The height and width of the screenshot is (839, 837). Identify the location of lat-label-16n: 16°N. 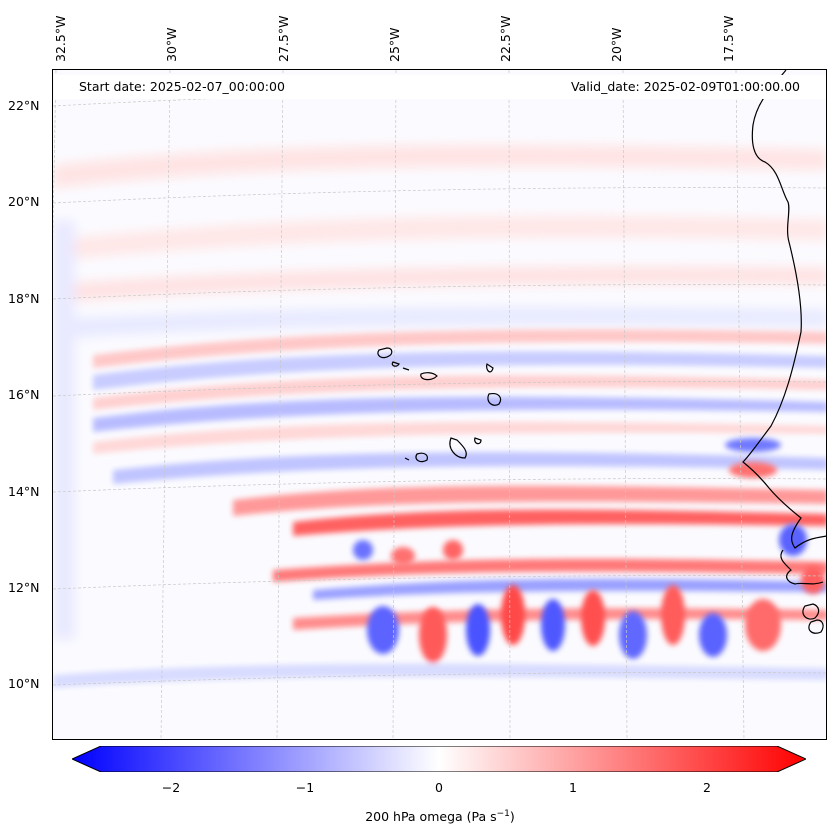
(24, 394).